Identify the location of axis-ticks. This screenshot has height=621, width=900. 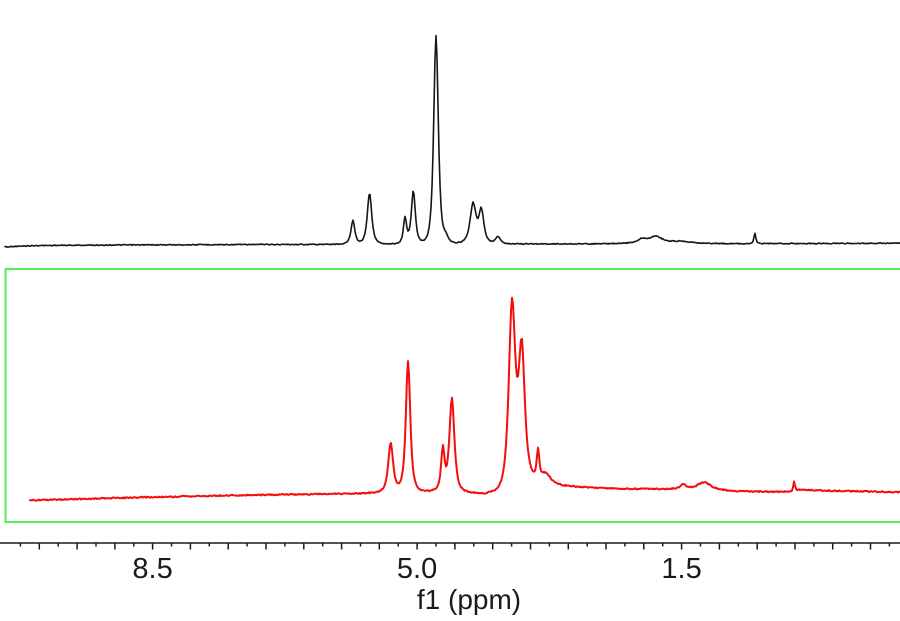
(455, 546).